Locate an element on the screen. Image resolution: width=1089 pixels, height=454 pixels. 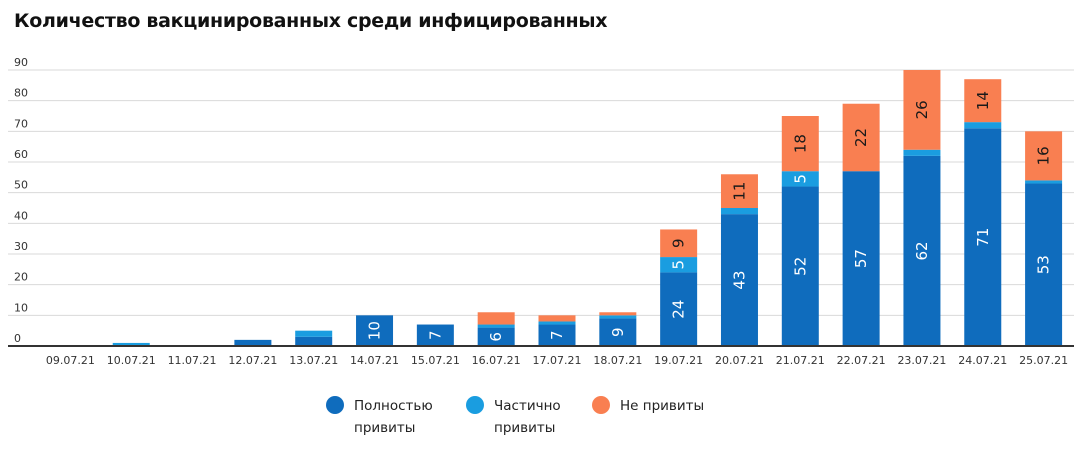
x-tick-label-15.07.21: 15.07.21 is located at coordinates (435, 360).